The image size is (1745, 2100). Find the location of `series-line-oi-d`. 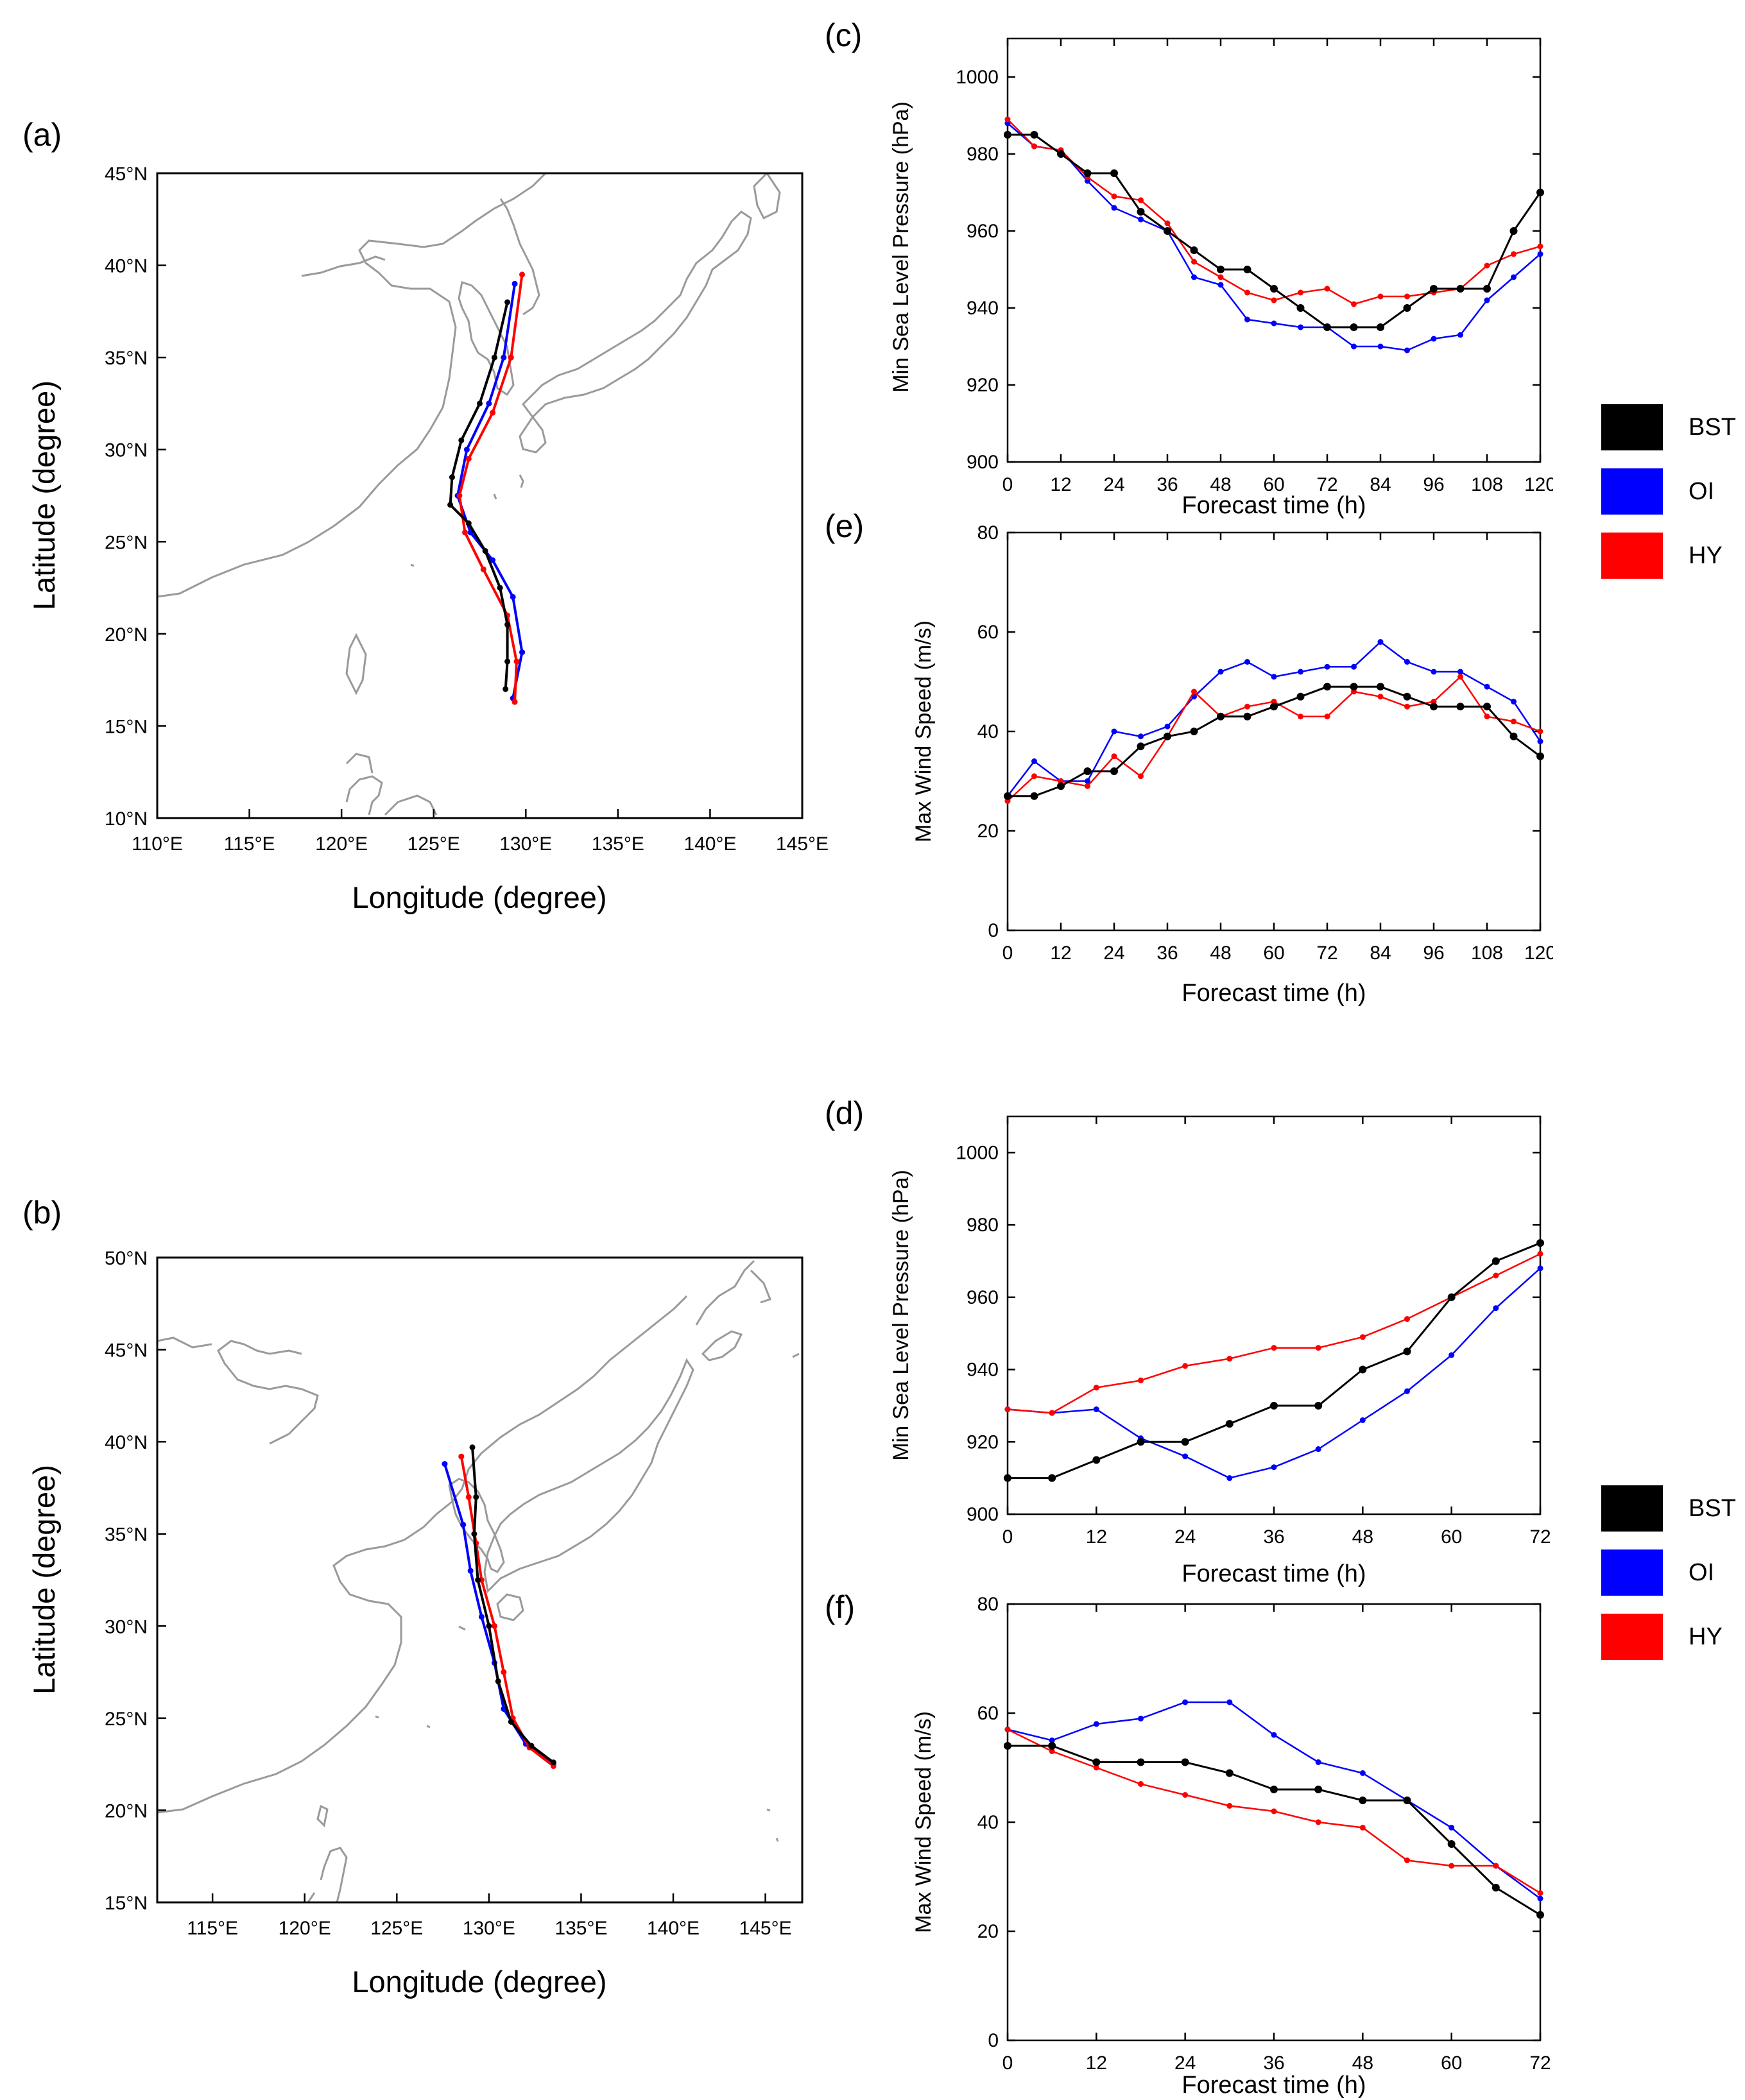

series-line-oi-d is located at coordinates (1274, 1373).